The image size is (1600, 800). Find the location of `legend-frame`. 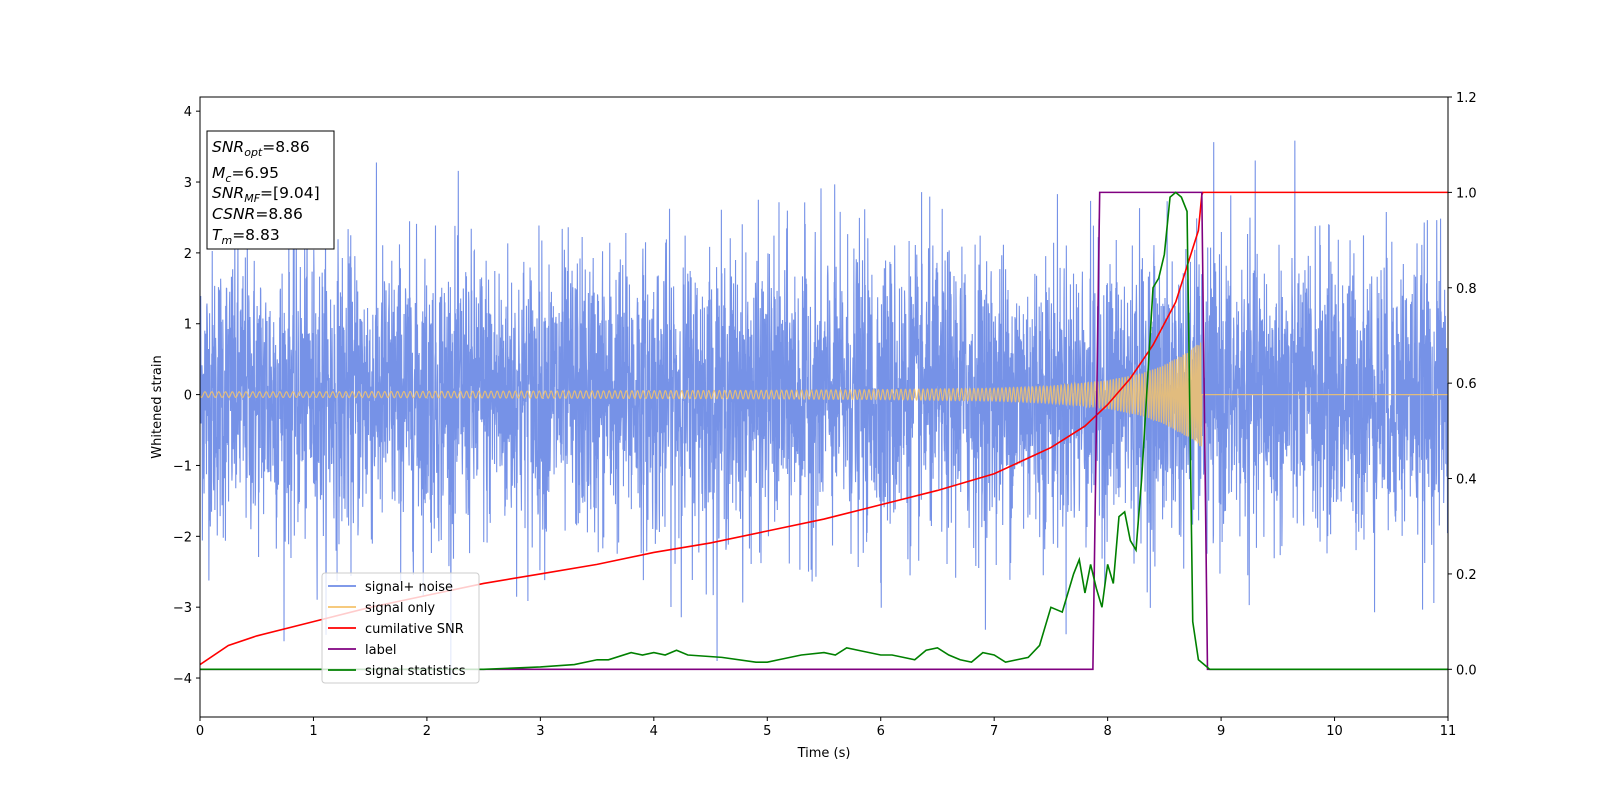

legend-frame is located at coordinates (400, 628).